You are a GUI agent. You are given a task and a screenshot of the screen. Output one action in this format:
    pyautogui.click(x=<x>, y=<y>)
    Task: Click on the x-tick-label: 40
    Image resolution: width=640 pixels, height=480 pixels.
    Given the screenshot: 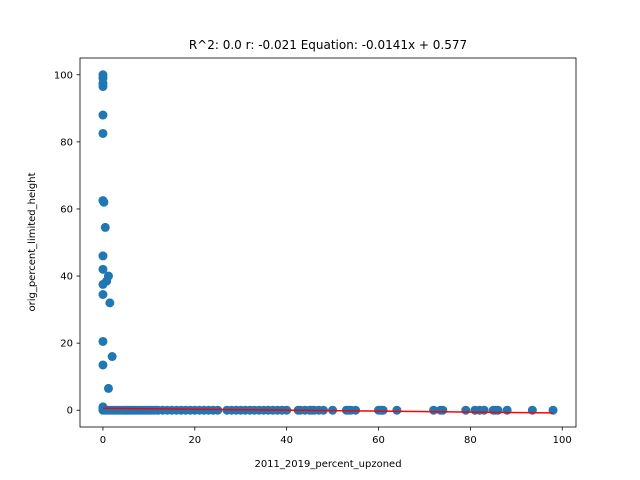 What is the action you would take?
    pyautogui.click(x=286, y=440)
    